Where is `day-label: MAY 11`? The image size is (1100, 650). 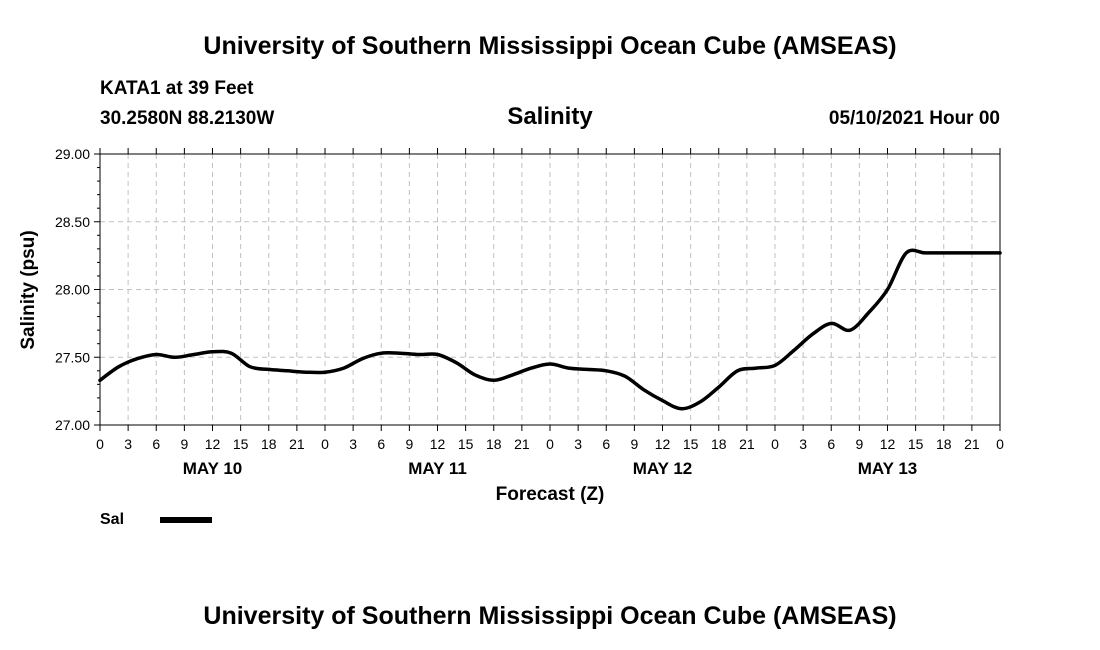
day-label: MAY 11 is located at coordinates (437, 468).